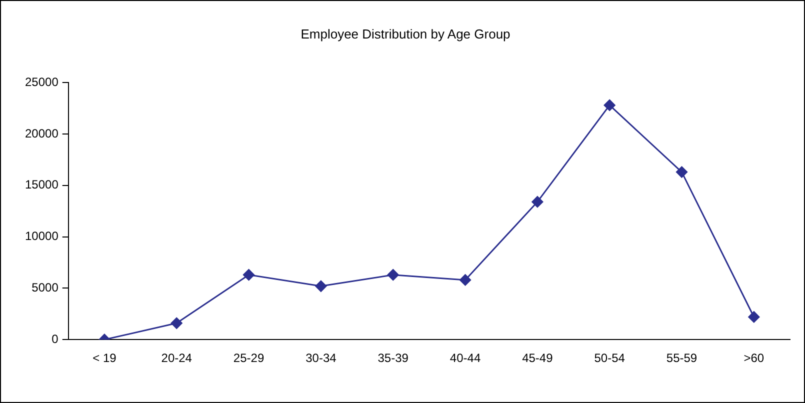 The image size is (805, 403). Describe the element at coordinates (41, 81) in the screenshot. I see `y-tick-label: 25000` at that location.